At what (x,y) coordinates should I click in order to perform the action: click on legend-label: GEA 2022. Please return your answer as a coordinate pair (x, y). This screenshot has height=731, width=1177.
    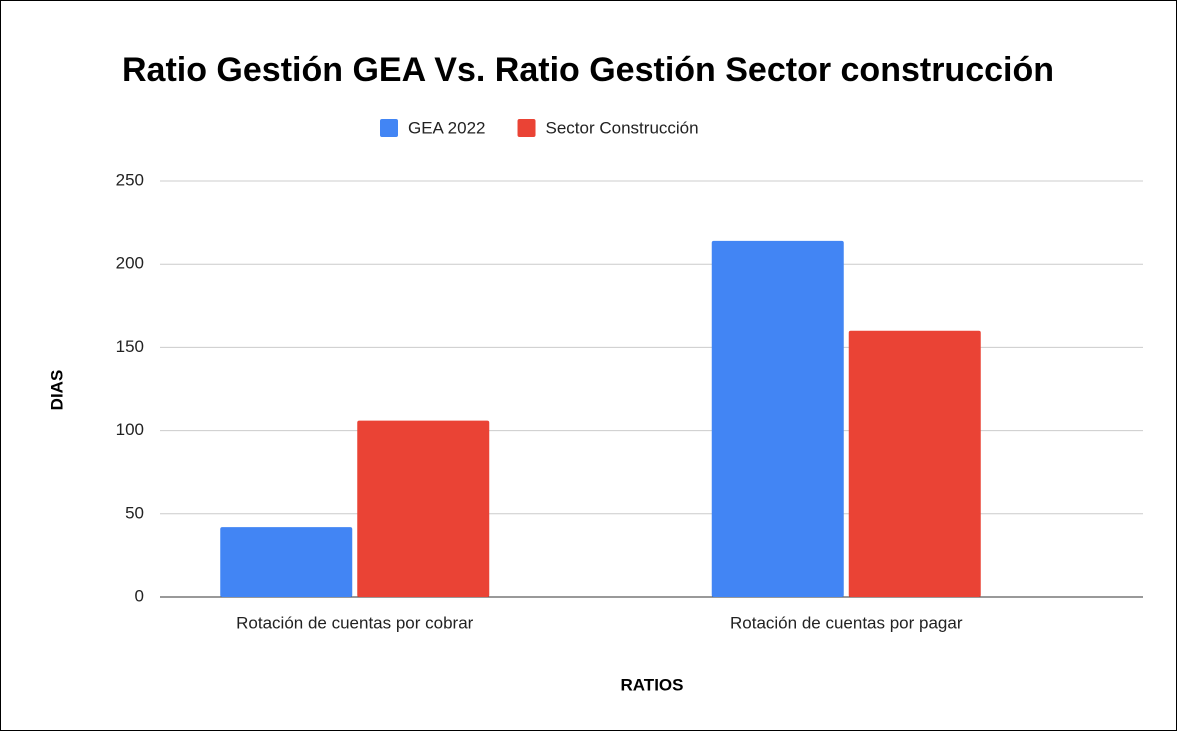
    Looking at the image, I should click on (447, 127).